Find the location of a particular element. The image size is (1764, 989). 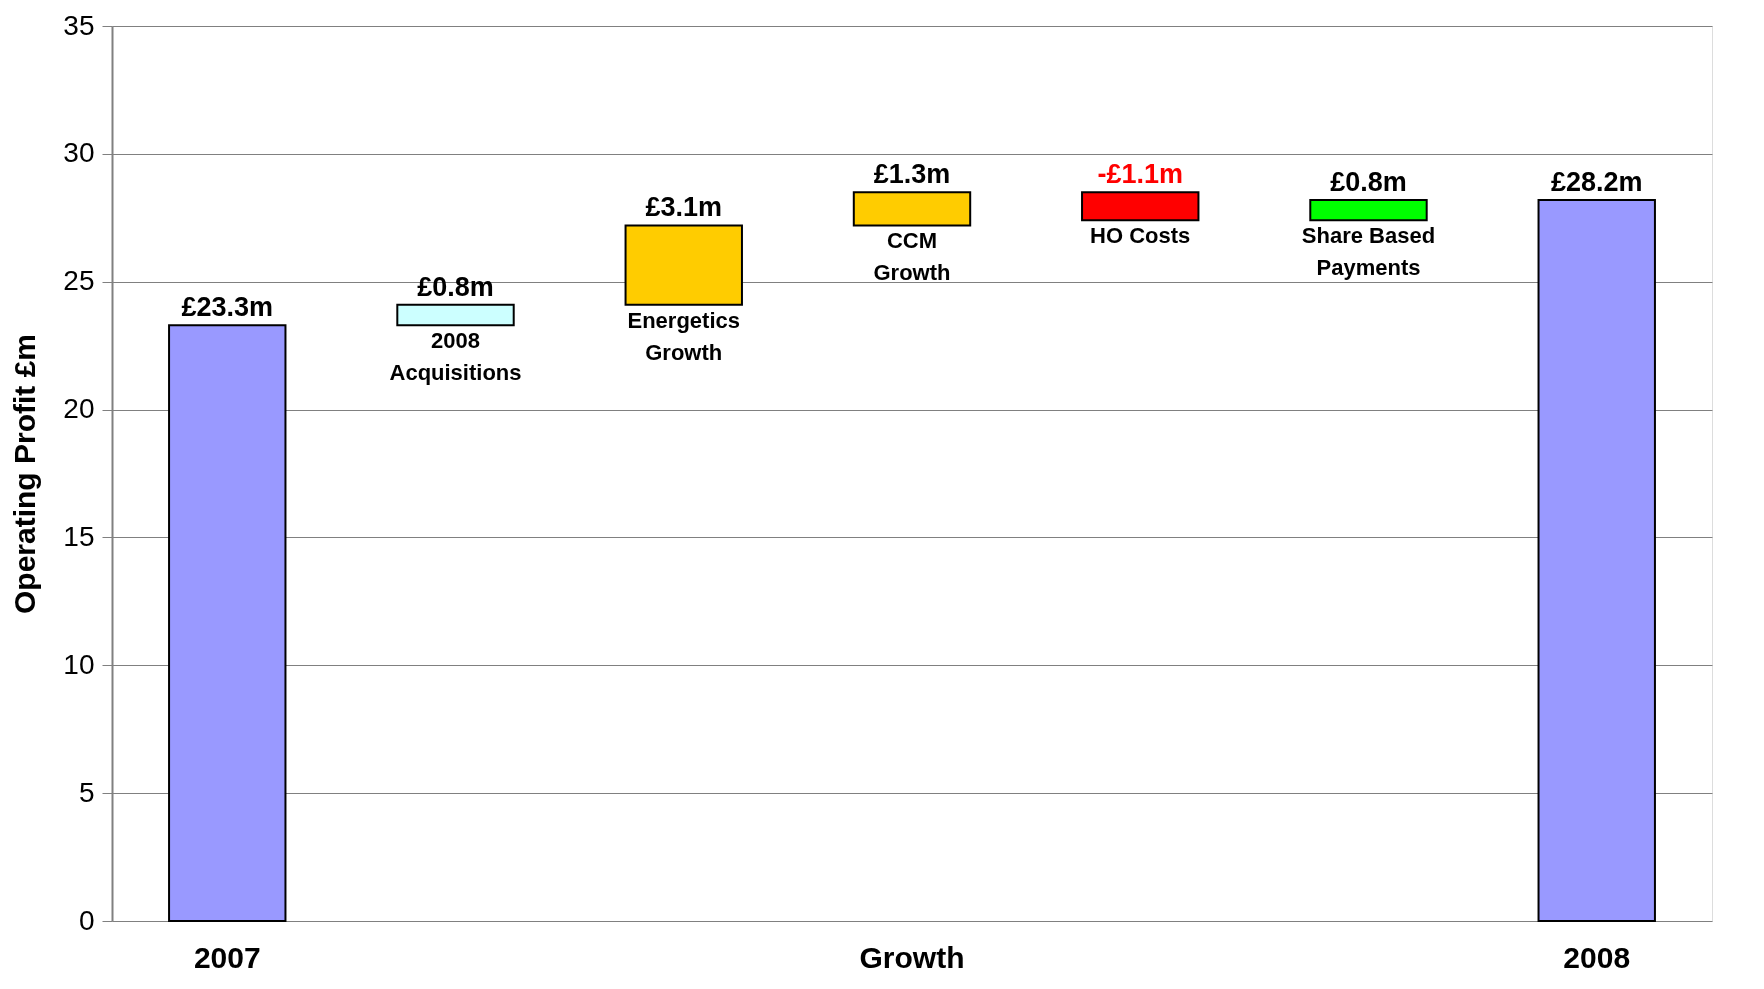

y-axis-title: Operating Profit £m is located at coordinates (25, 474).